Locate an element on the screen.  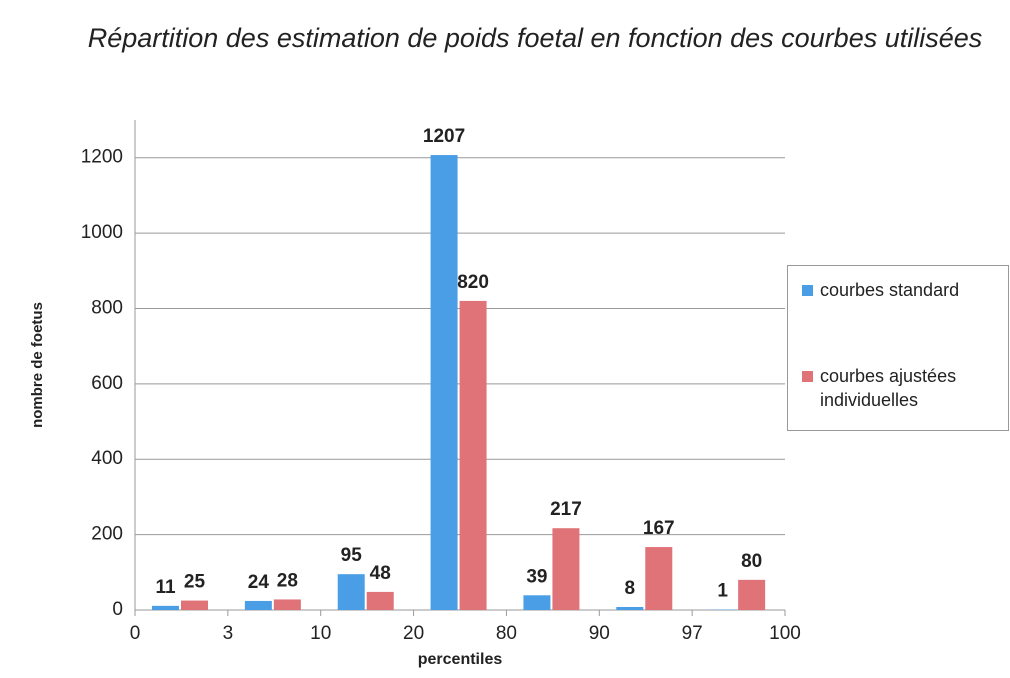
value-label: 11 is located at coordinates (165, 587).